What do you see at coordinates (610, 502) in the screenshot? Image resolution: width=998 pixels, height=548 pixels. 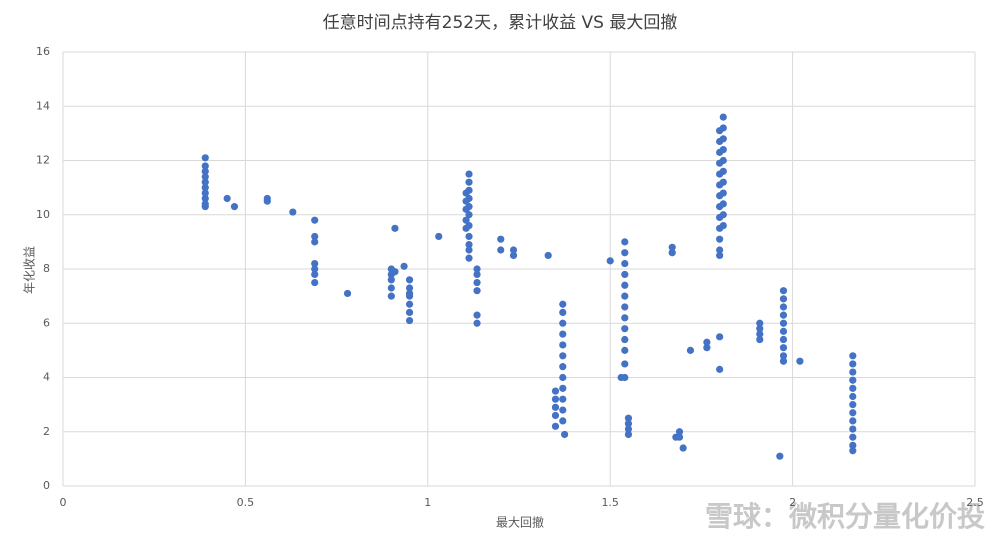 I see `x-tick-label: 1.5` at bounding box center [610, 502].